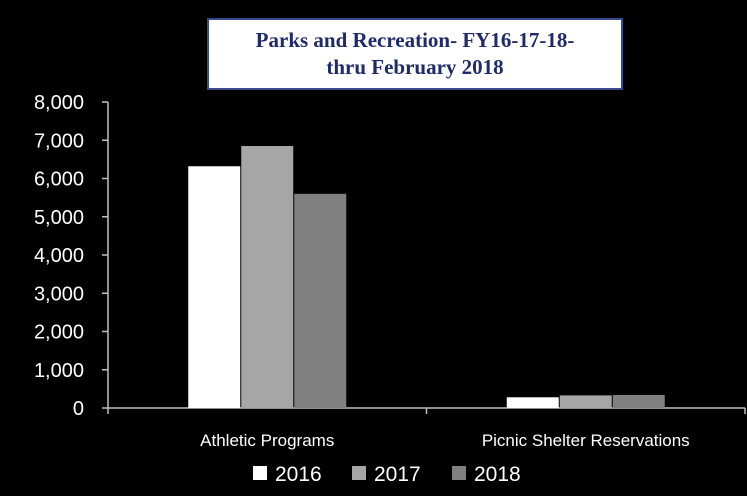 The height and width of the screenshot is (496, 747). I want to click on y-tick-label: 2,000, so click(59, 333).